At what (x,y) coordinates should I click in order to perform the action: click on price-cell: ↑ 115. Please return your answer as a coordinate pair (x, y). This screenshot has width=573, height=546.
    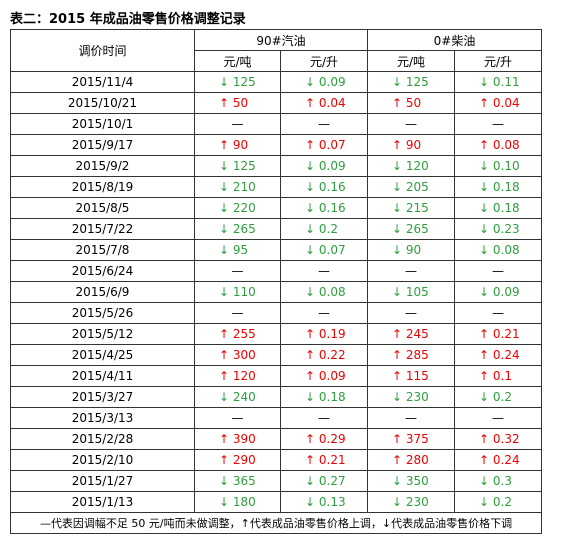
    Looking at the image, I should click on (411, 376).